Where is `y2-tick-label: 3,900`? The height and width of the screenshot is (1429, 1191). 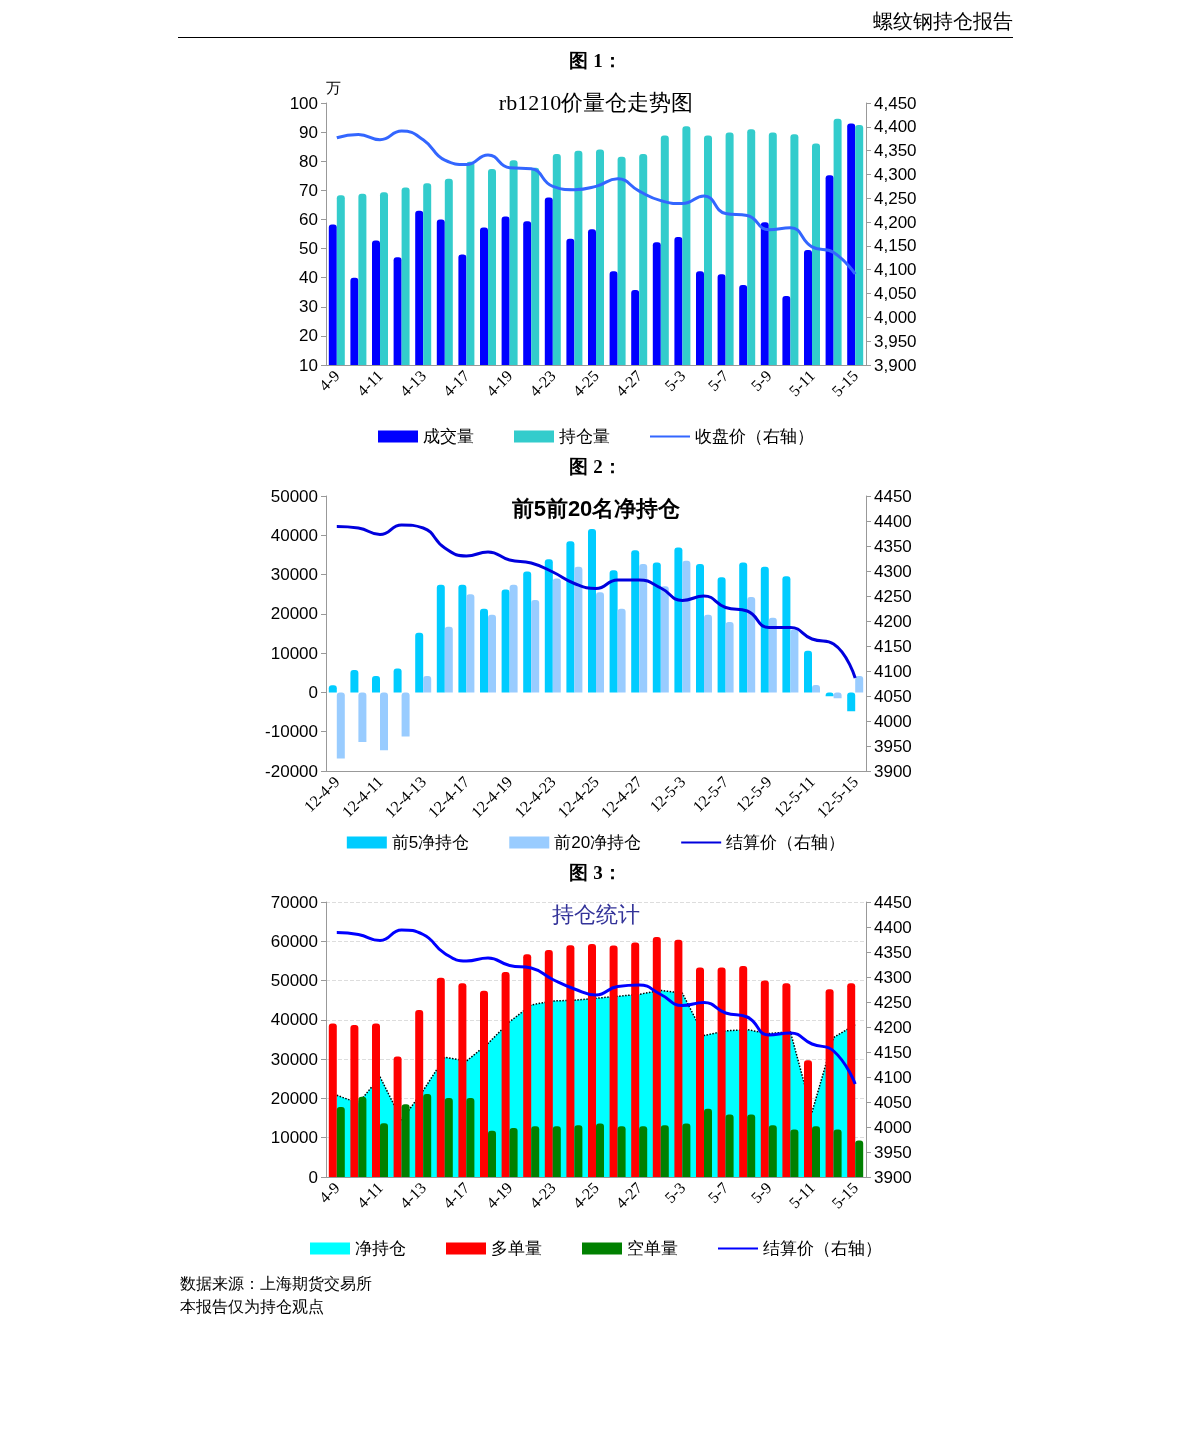 y2-tick-label: 3,900 is located at coordinates (895, 365).